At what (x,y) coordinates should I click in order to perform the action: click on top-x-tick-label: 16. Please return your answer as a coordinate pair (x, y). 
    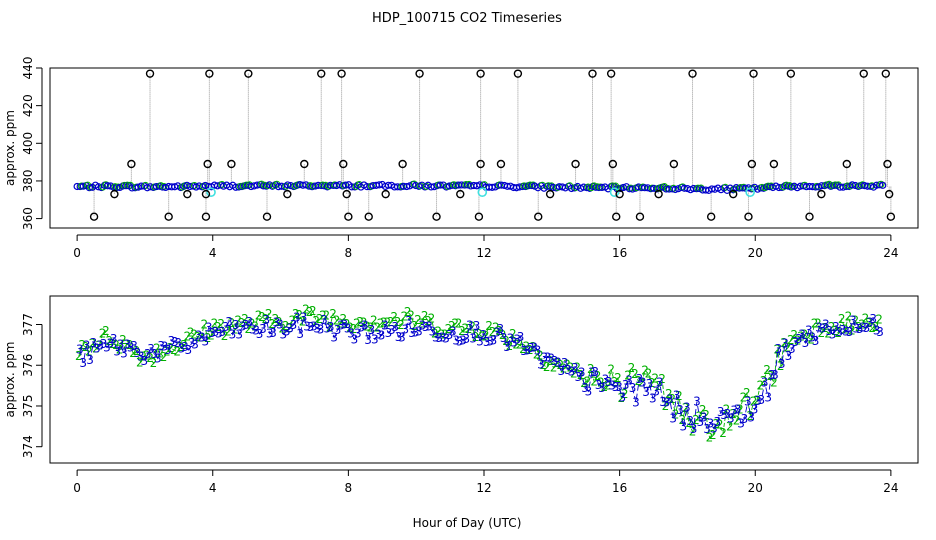
    Looking at the image, I should click on (619, 253).